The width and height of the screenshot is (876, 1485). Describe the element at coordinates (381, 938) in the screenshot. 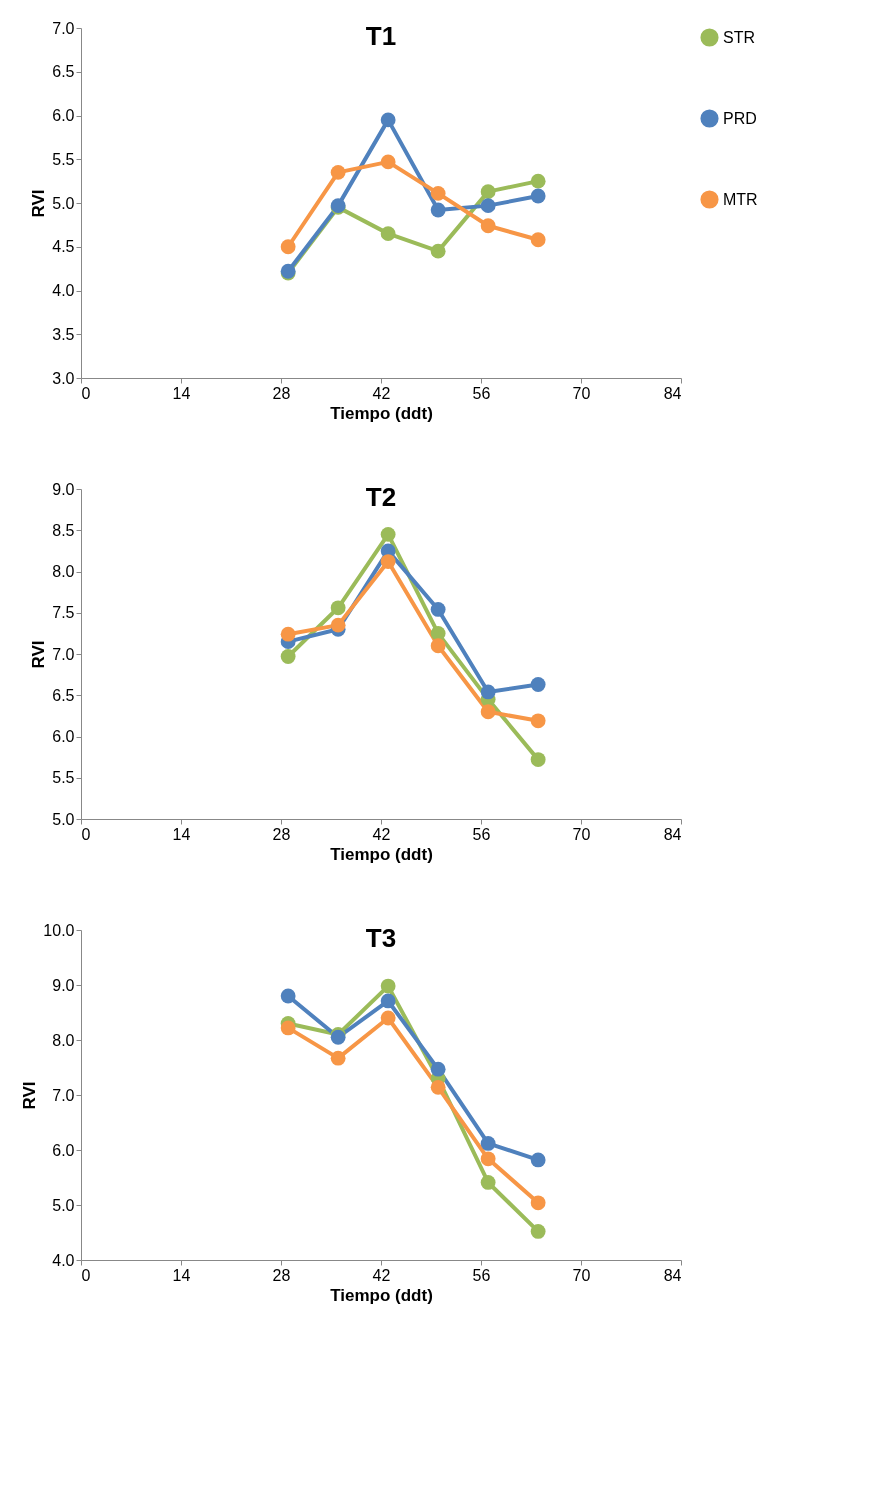

I see `chart-title: T3` at that location.